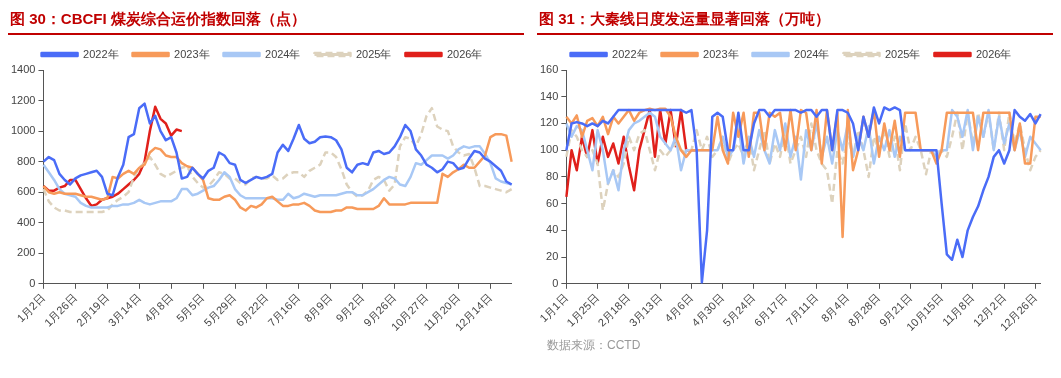 This screenshot has width=1061, height=378. I want to click on source-note: 数据来源：CCTD, so click(594, 345).